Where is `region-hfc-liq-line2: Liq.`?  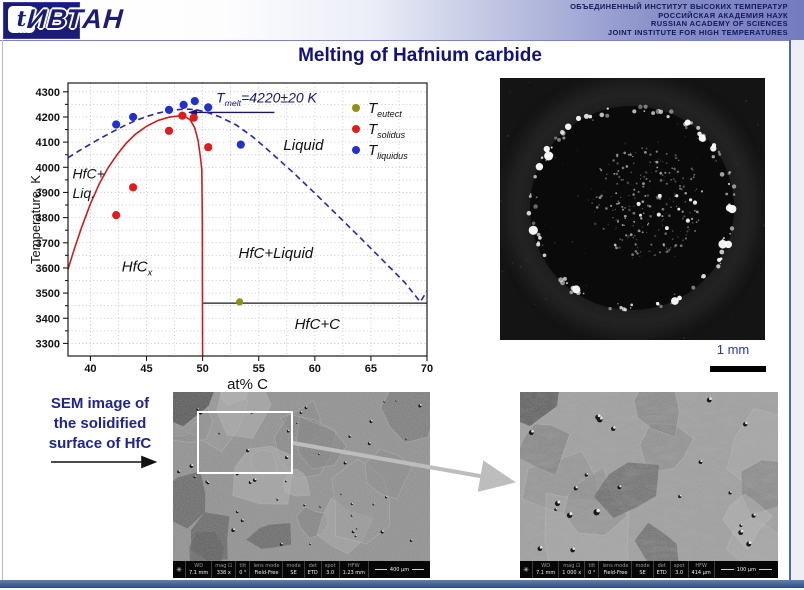 region-hfc-liq-line2: Liq. is located at coordinates (84, 193).